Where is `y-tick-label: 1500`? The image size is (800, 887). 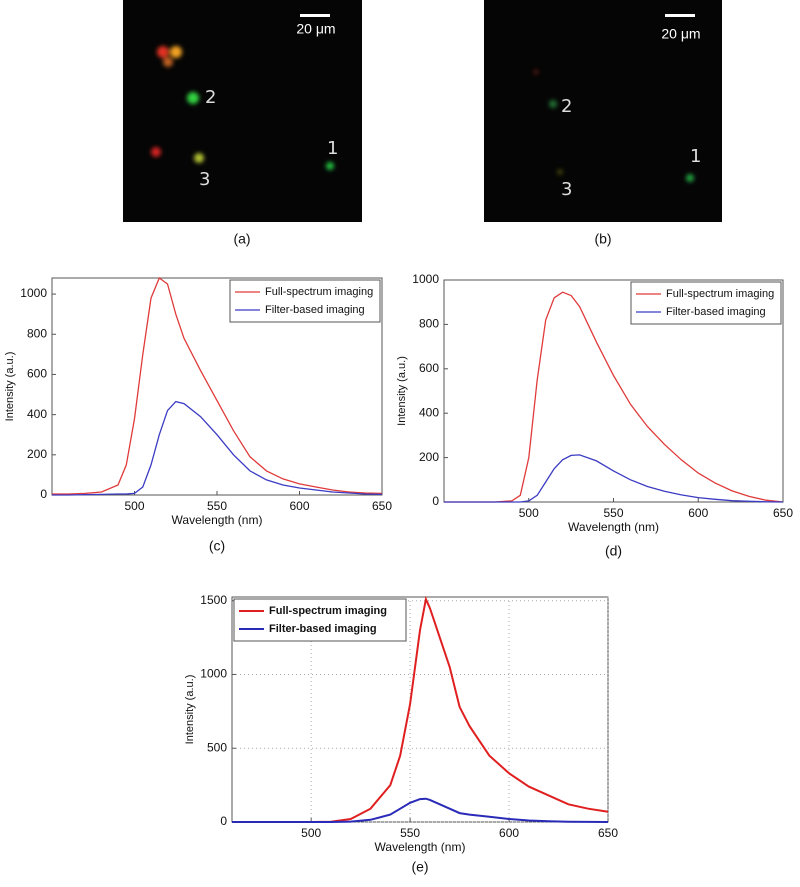 y-tick-label: 1500 is located at coordinates (213, 600).